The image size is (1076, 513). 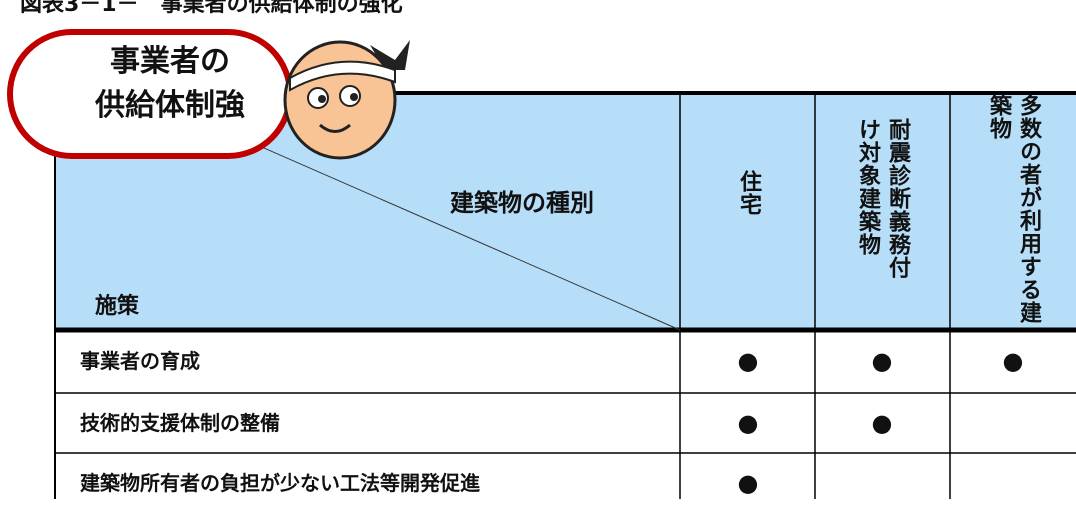 I want to click on column-header: 耐震診断義務付け対象建築物, so click(x=882, y=198).